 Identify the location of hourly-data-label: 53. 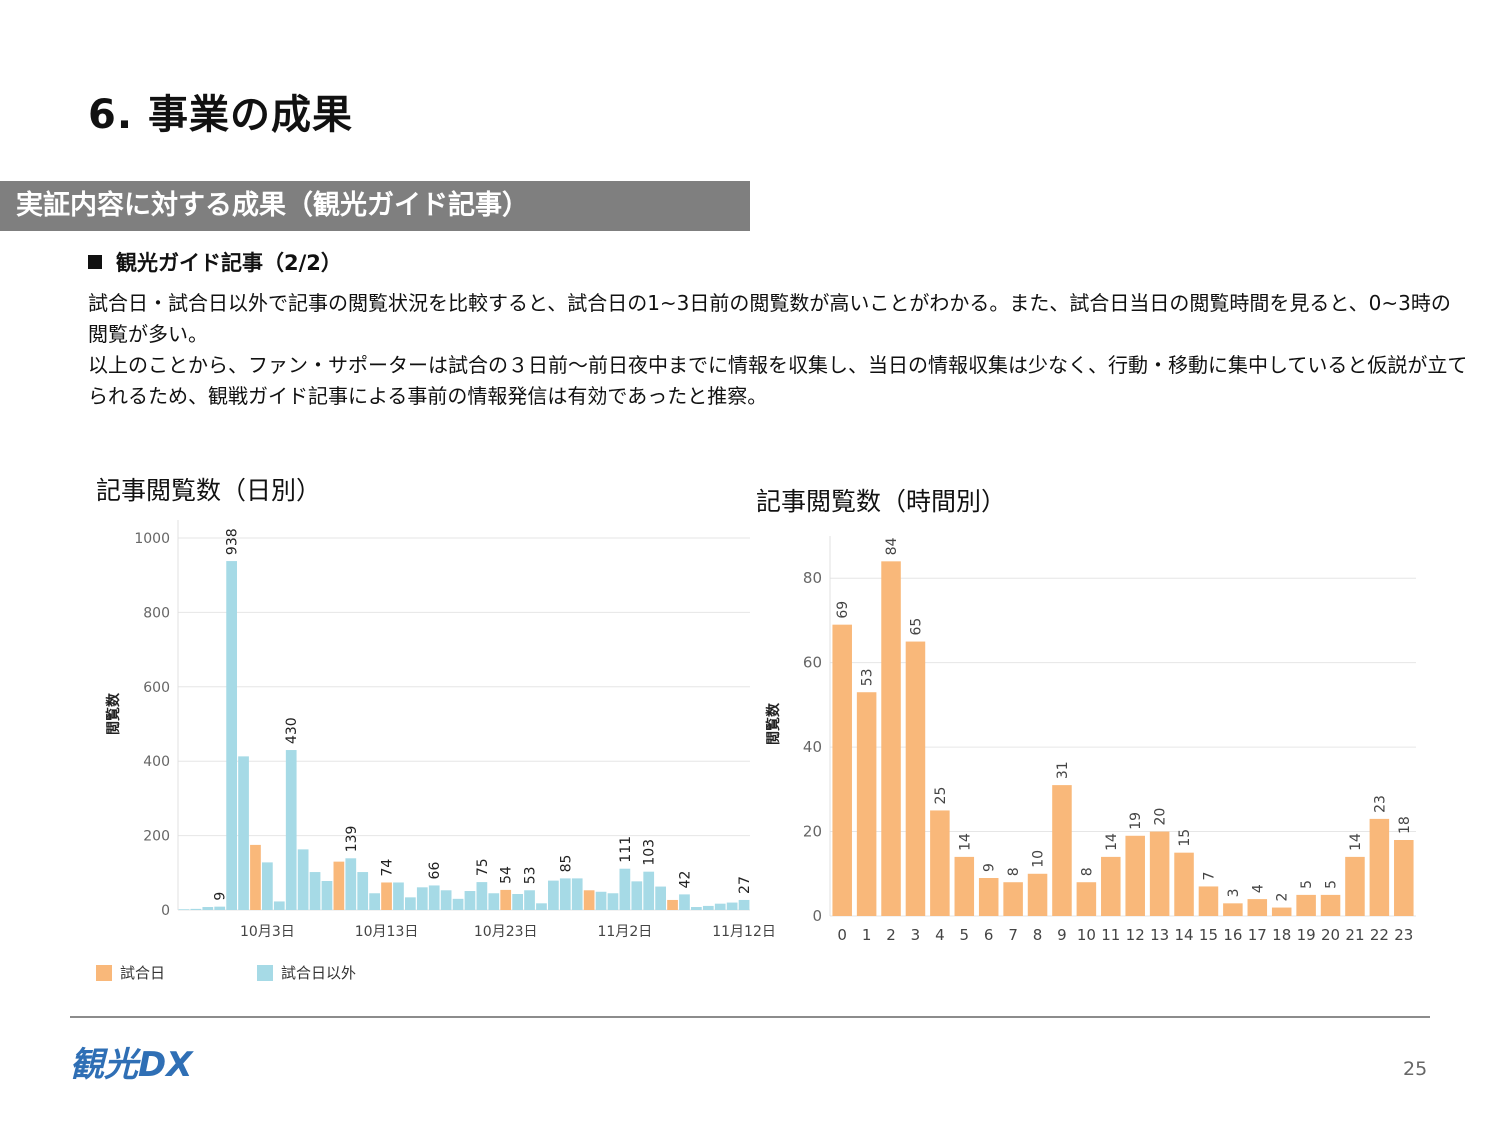
(868, 677).